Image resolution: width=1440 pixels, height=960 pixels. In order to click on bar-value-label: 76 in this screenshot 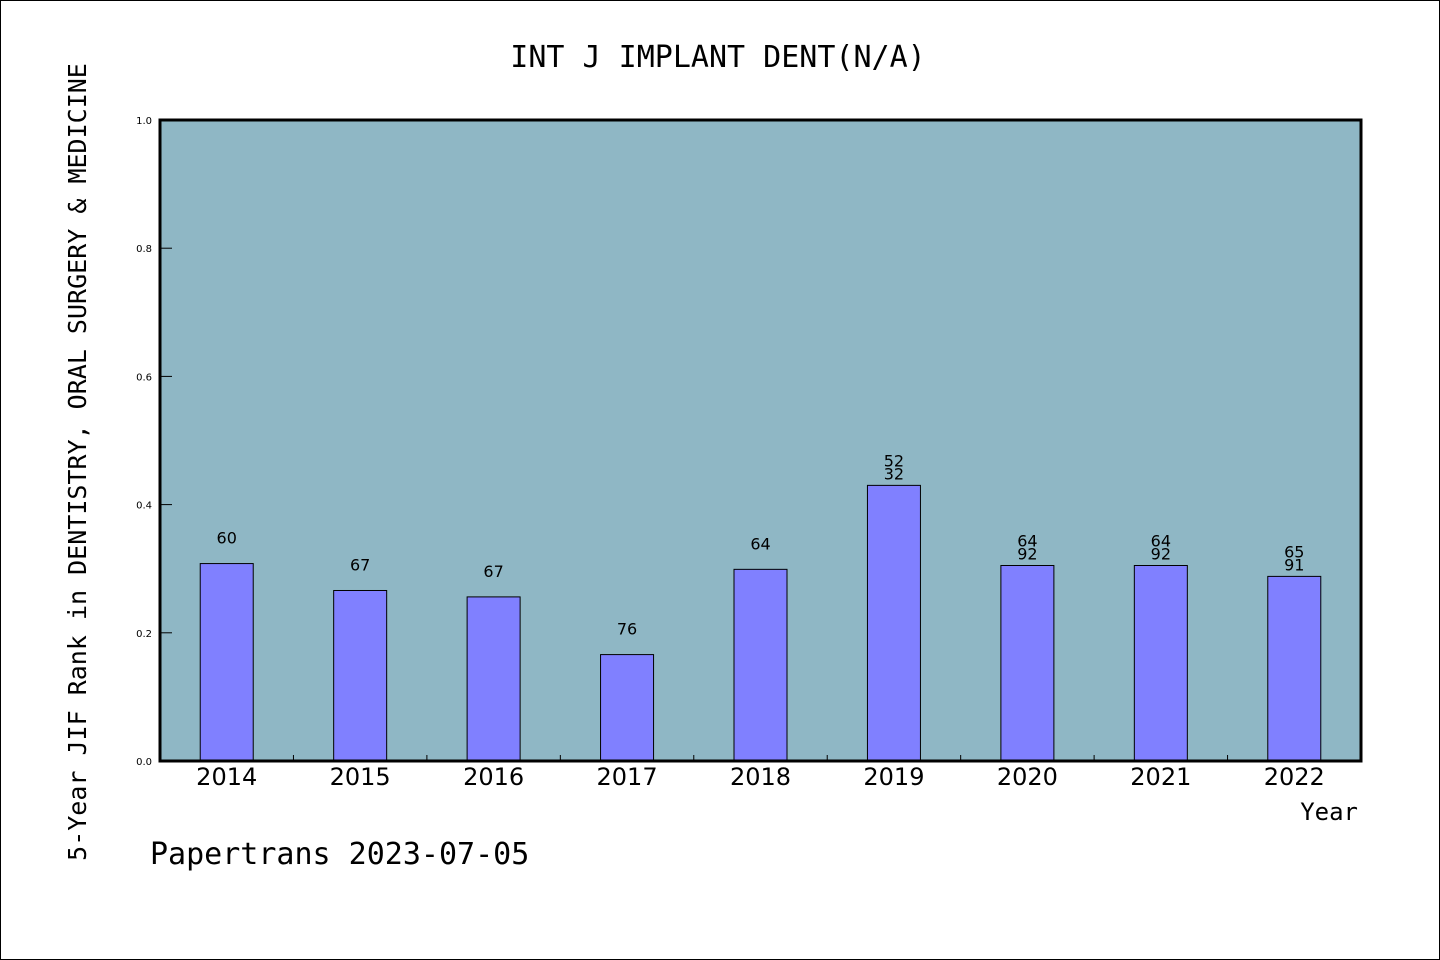, I will do `click(627, 629)`.